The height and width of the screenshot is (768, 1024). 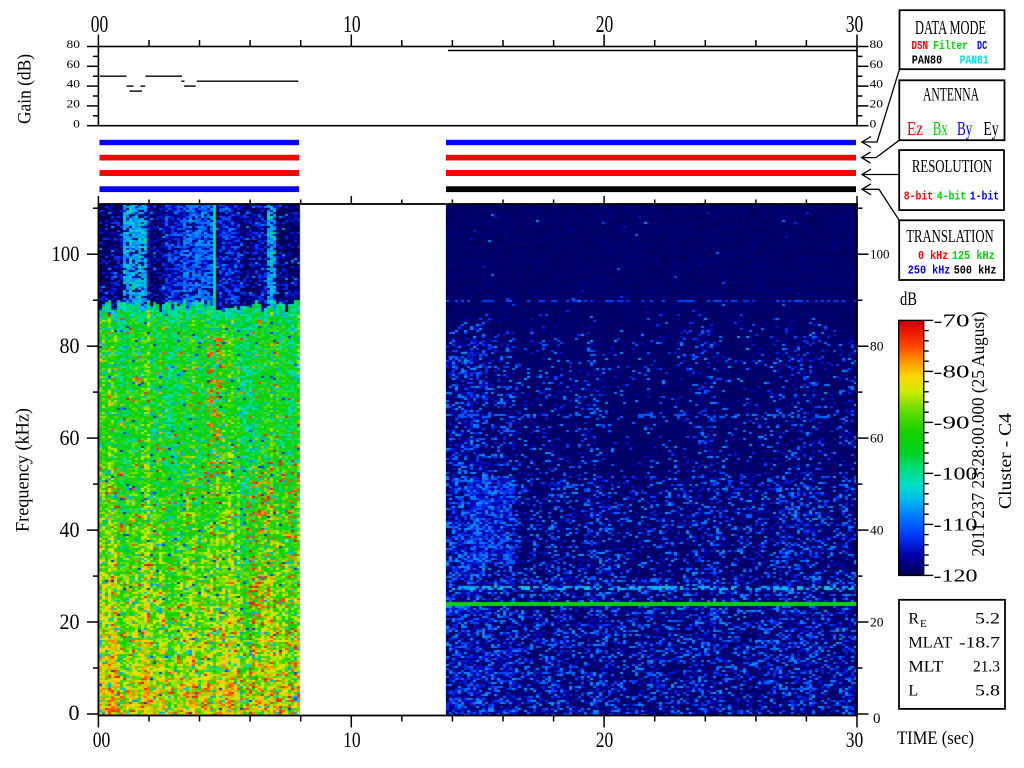 What do you see at coordinates (950, 28) in the screenshot?
I see `svg-text: DATA MODE` at bounding box center [950, 28].